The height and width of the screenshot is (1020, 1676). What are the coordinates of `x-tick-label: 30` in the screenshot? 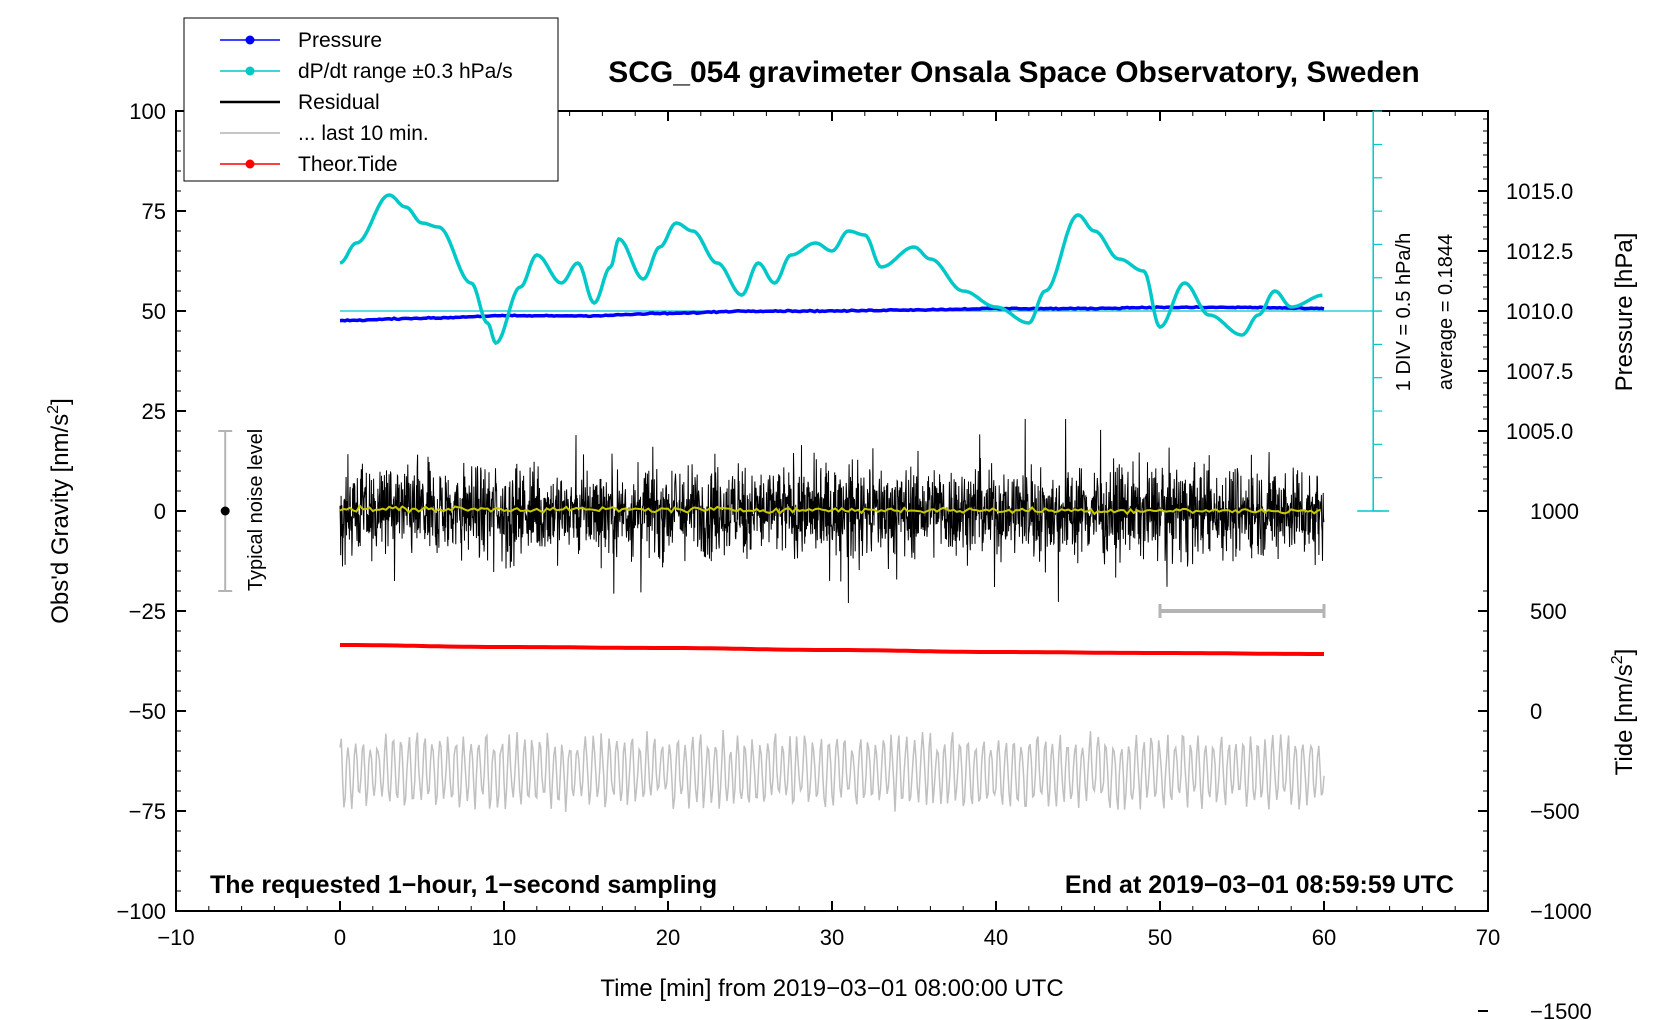 It's located at (832, 937).